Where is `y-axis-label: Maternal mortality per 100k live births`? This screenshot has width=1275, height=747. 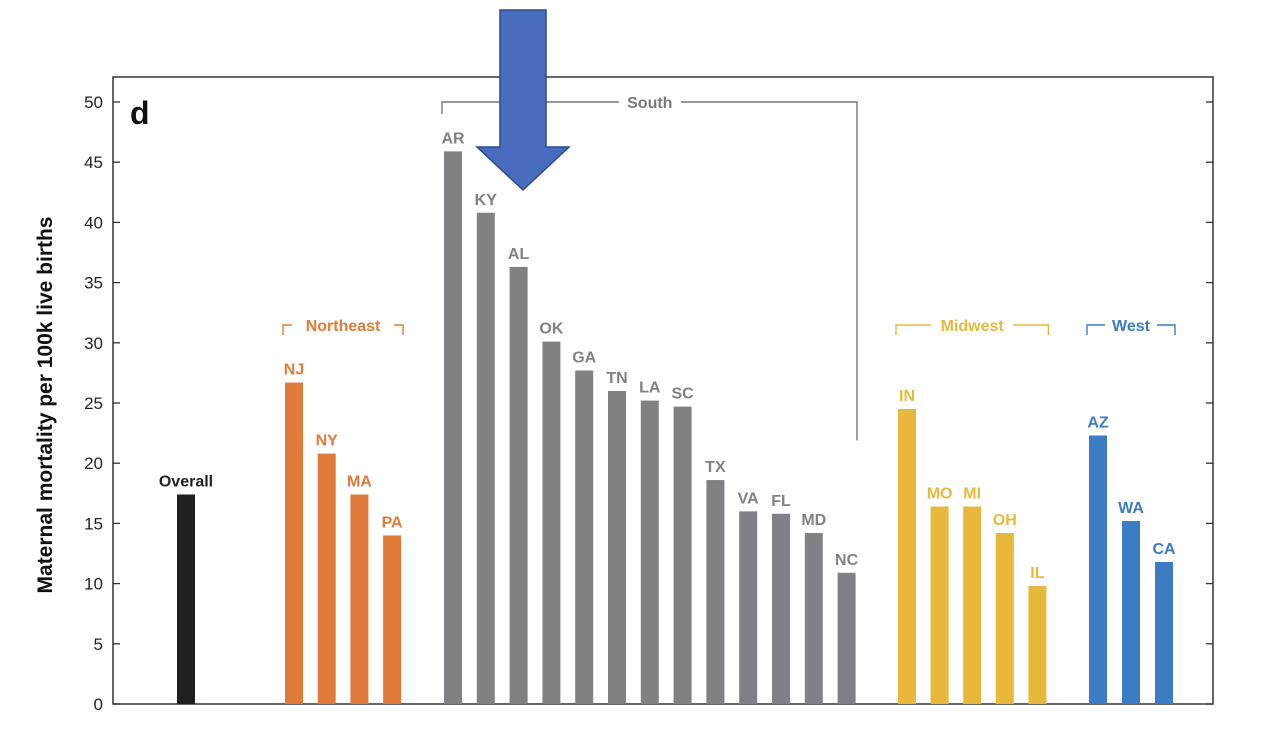
y-axis-label: Maternal mortality per 100k live births is located at coordinates (45, 405).